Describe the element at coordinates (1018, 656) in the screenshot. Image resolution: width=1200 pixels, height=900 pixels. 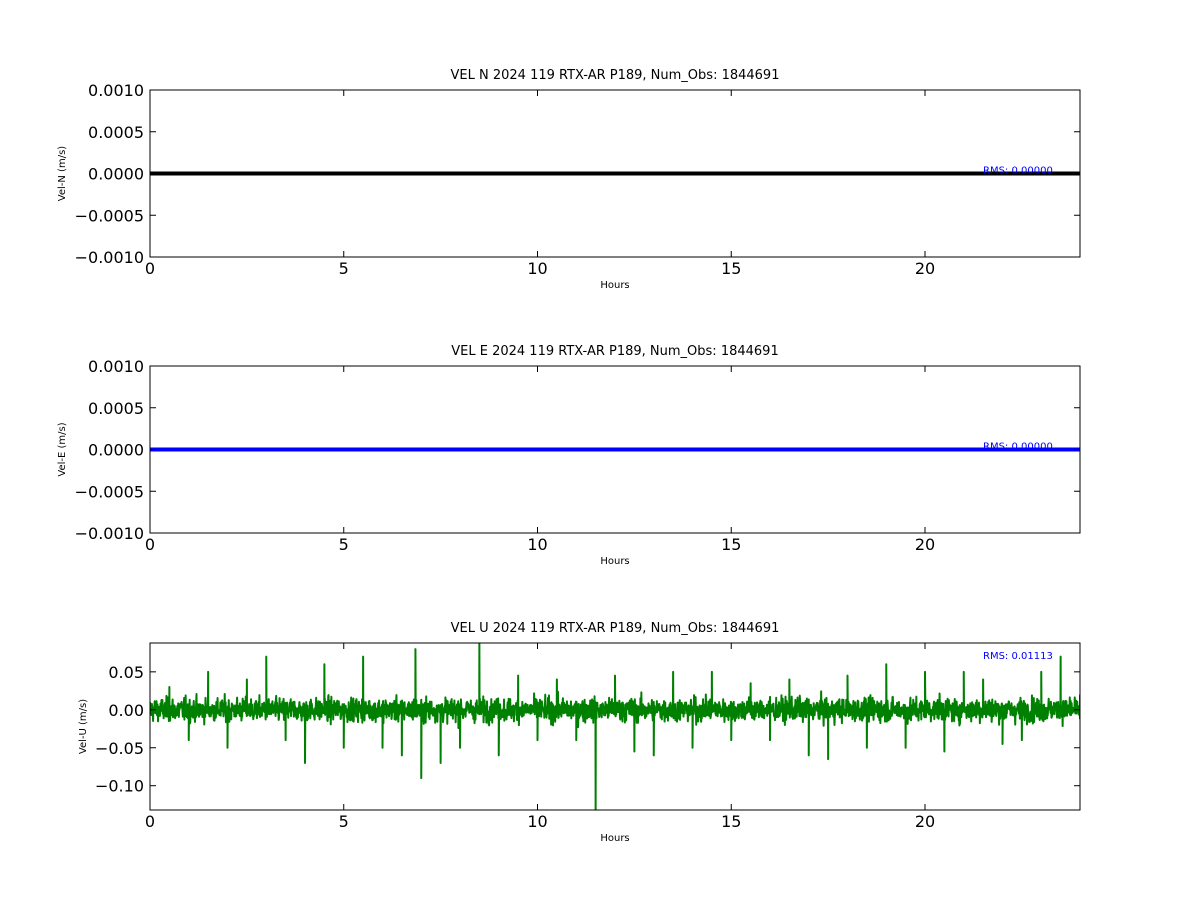
I see `rms-annotation: RMS: 0.01113` at that location.